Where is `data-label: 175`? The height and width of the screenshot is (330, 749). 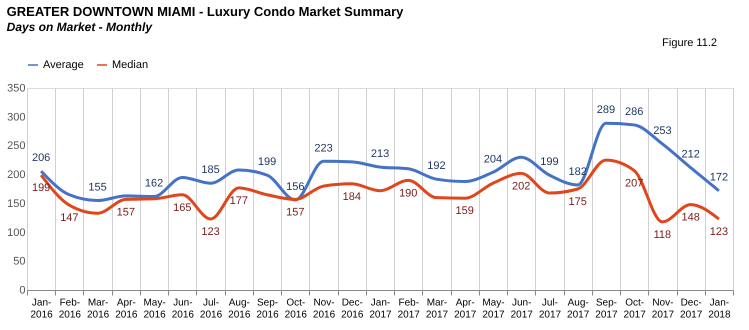 data-label: 175 is located at coordinates (577, 202).